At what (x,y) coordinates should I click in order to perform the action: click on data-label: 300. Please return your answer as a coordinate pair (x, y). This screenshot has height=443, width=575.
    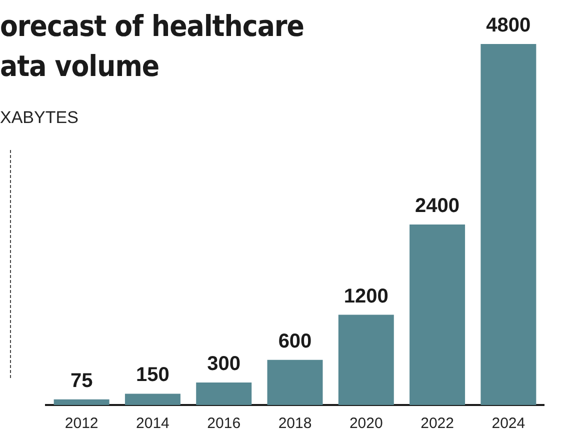
    Looking at the image, I should click on (224, 363).